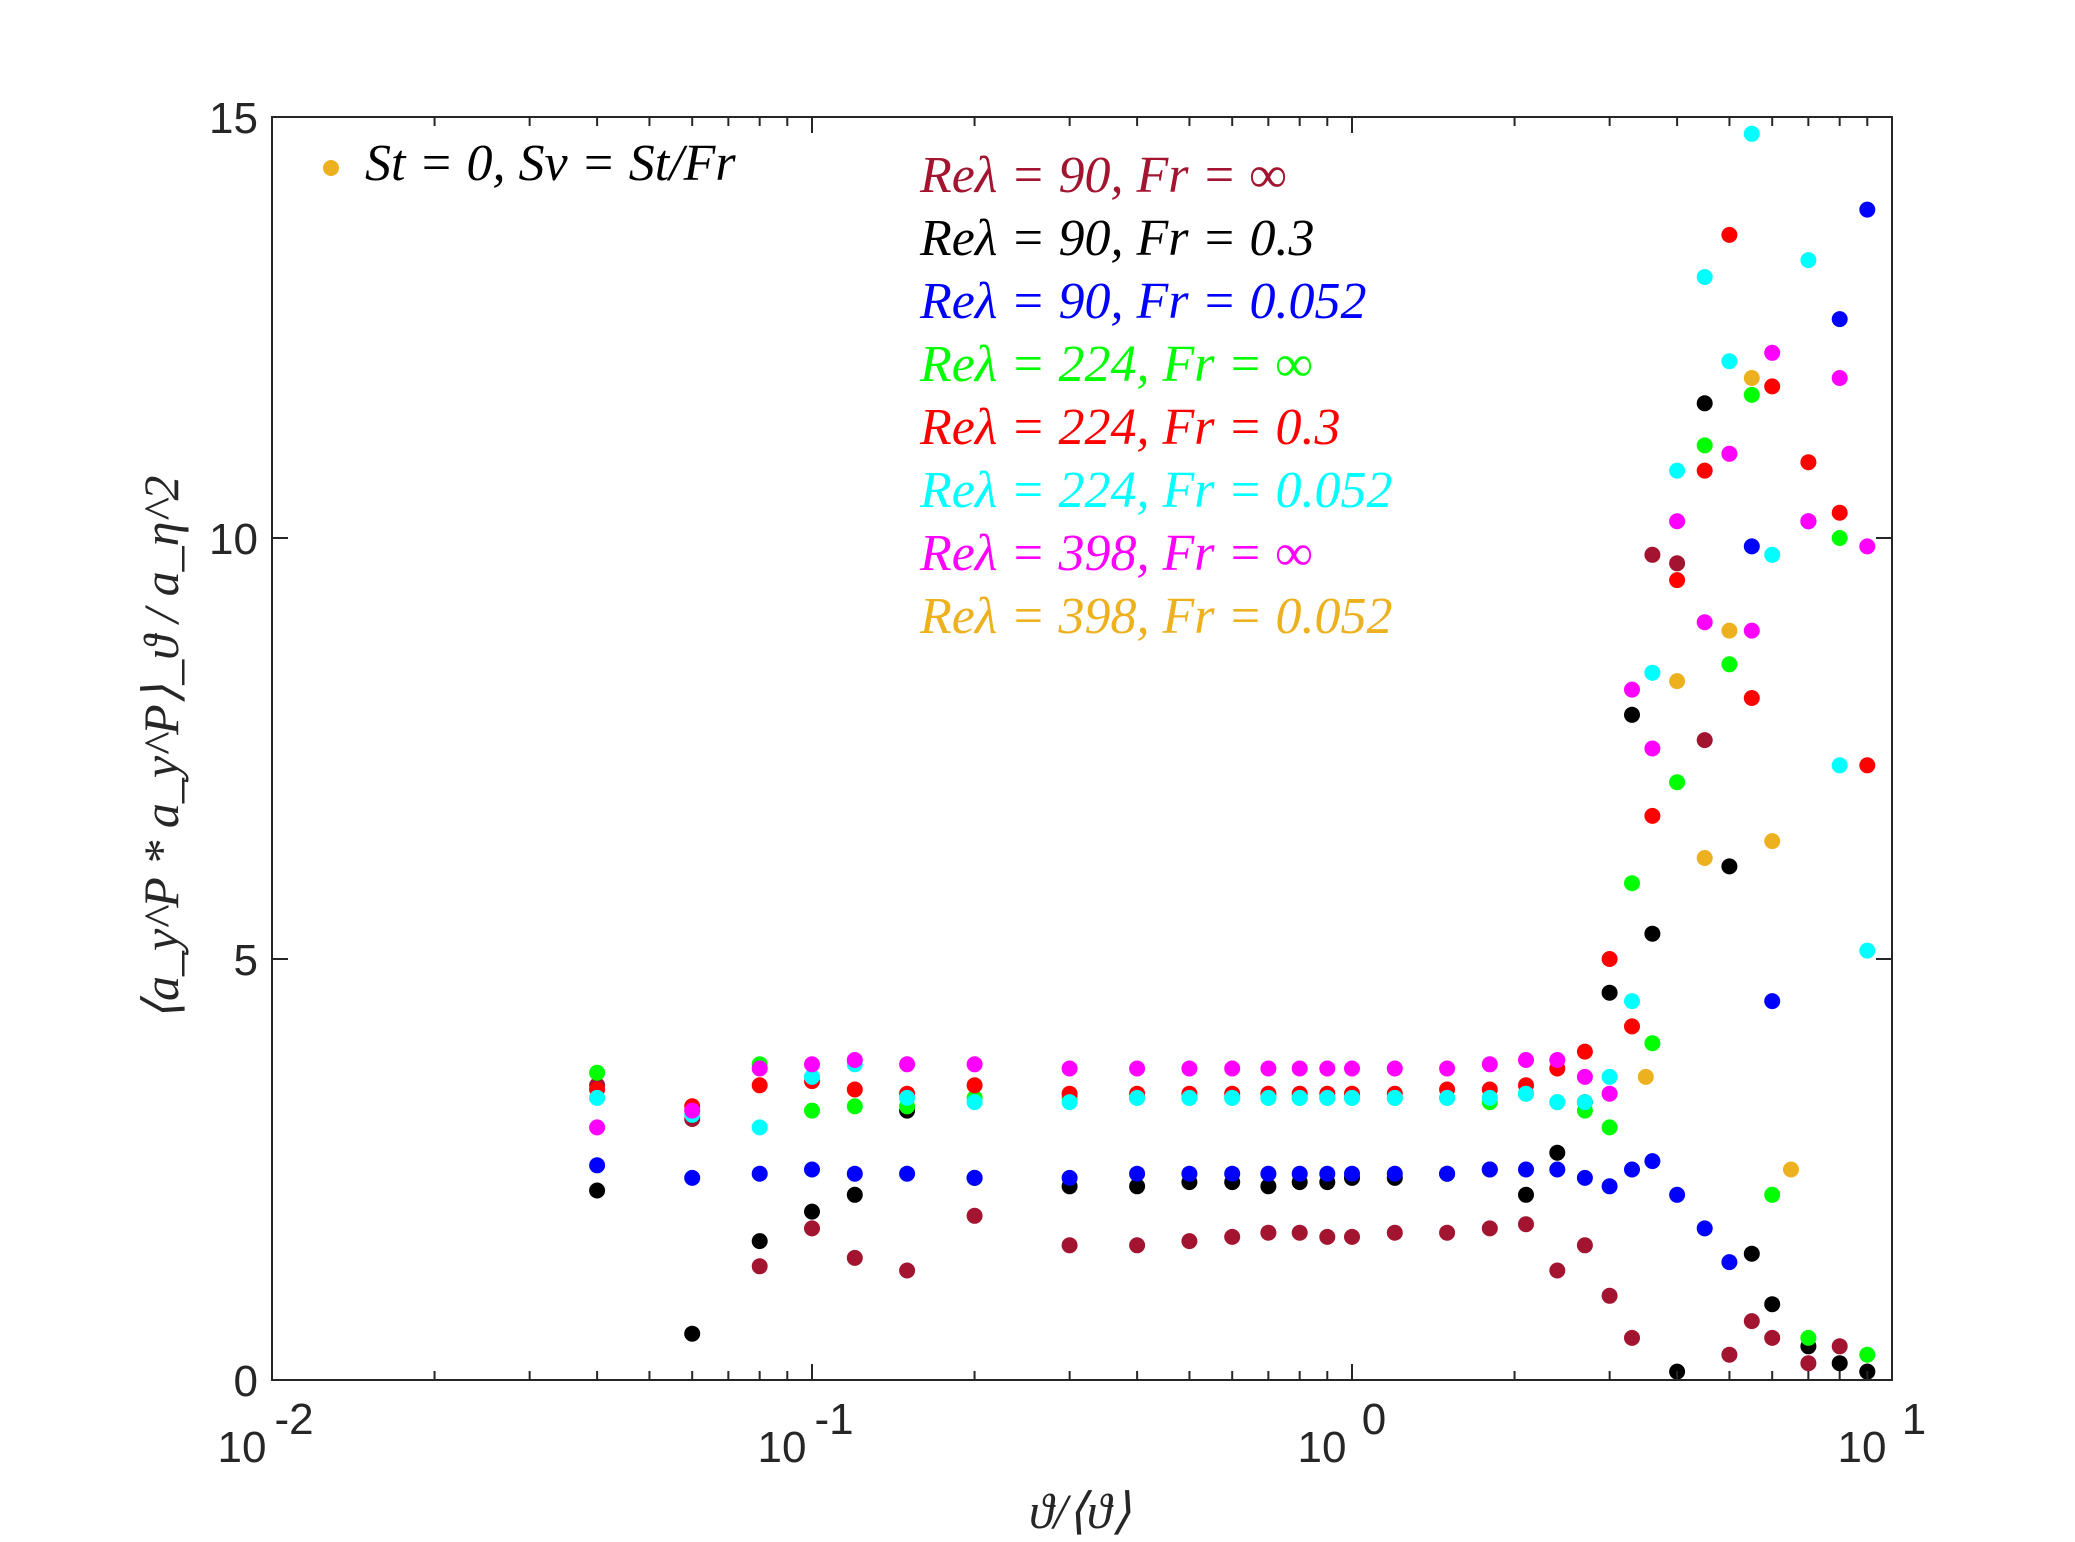 This screenshot has width=2075, height=1542. What do you see at coordinates (233, 750) in the screenshot?
I see `y-tick-labels: 0 5 10 15` at bounding box center [233, 750].